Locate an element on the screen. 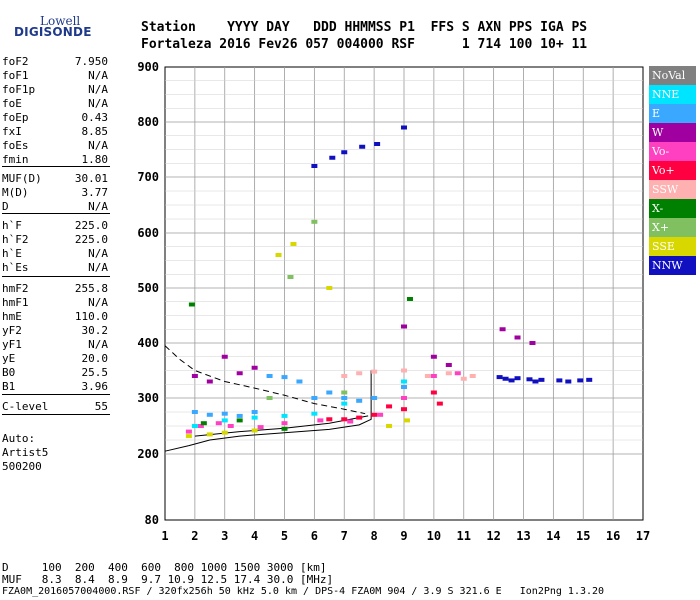  y-tick-label: 300 is located at coordinates (148, 398).